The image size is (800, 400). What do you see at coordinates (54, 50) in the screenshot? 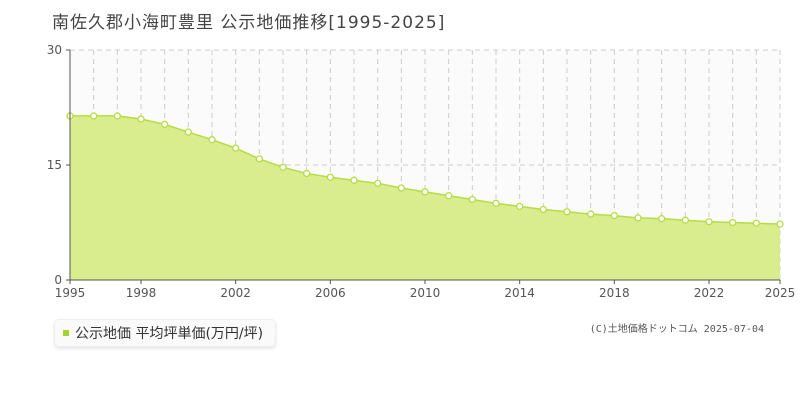
I see `y-tick-label: 30` at bounding box center [54, 50].